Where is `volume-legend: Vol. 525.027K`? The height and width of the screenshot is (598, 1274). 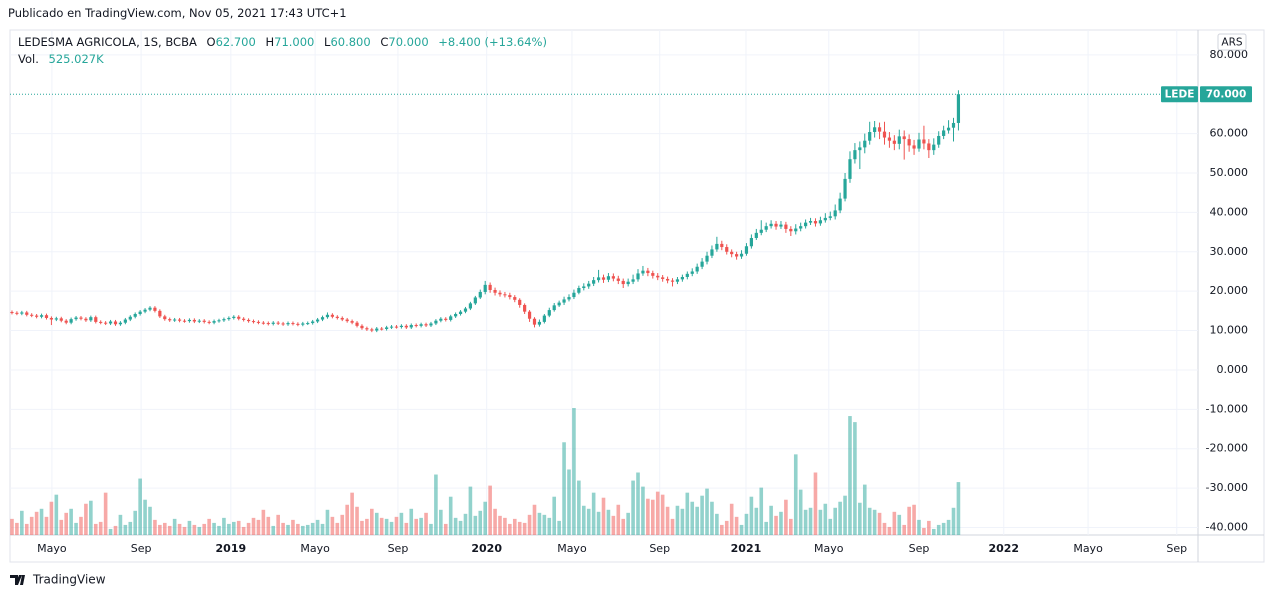
volume-legend: Vol. 525.027K is located at coordinates (61, 59).